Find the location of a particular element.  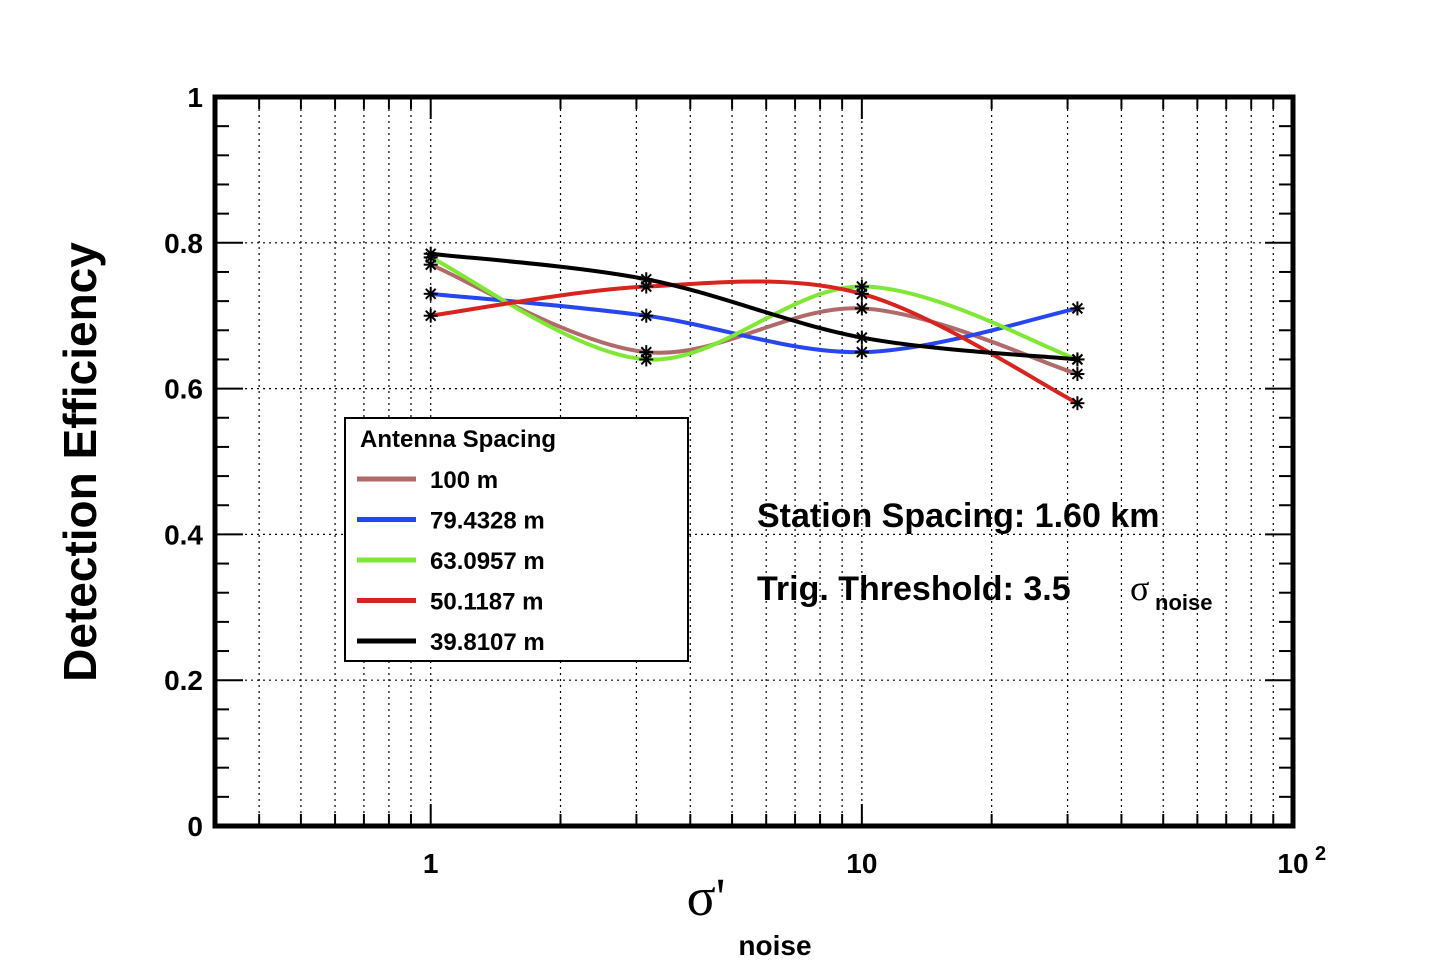

trigger-threshold-sigma: σ is located at coordinates (1139, 588).